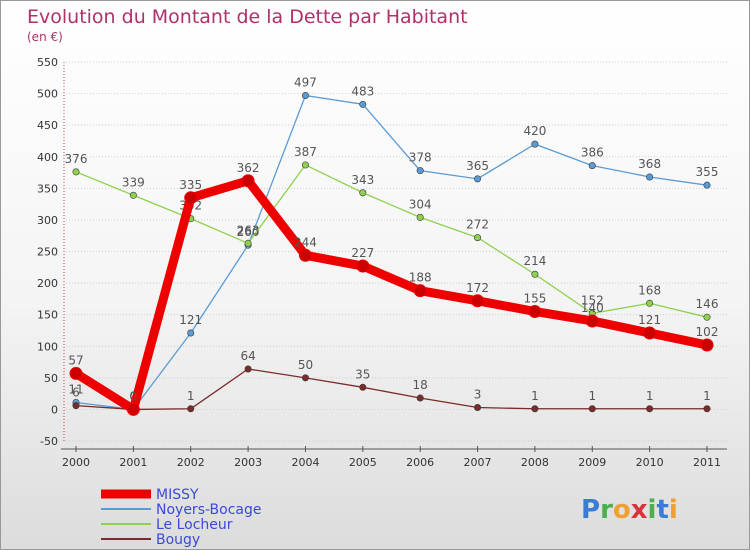 The image size is (750, 551). What do you see at coordinates (76, 159) in the screenshot?
I see `data-label: 376` at bounding box center [76, 159].